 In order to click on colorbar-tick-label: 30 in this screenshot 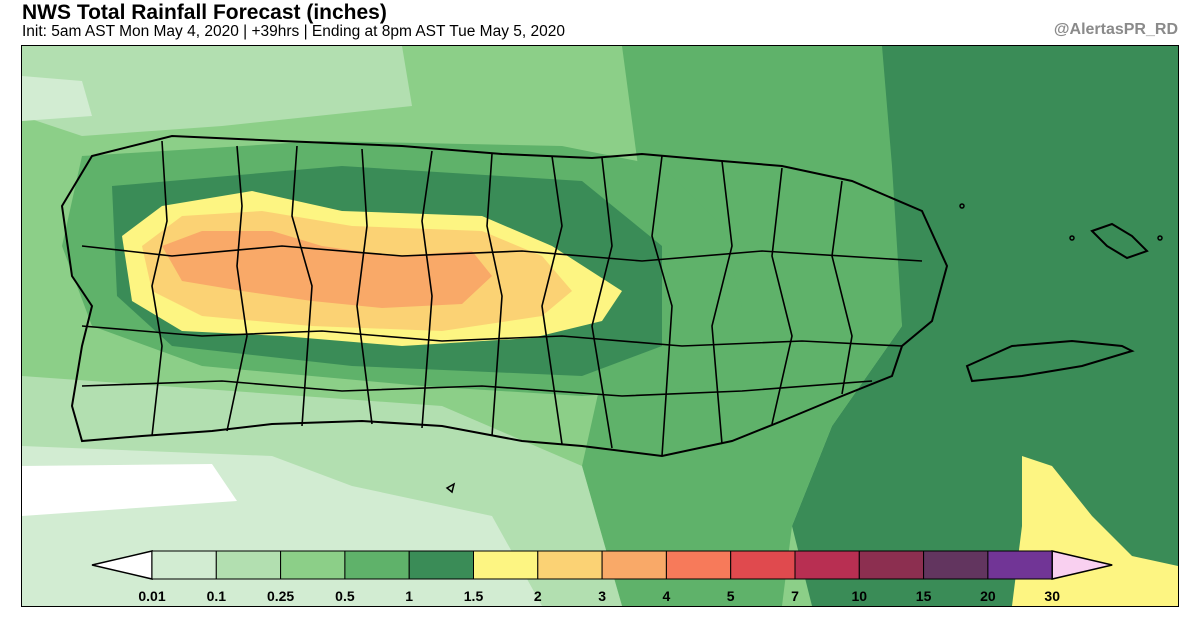, I will do `click(1052, 596)`.